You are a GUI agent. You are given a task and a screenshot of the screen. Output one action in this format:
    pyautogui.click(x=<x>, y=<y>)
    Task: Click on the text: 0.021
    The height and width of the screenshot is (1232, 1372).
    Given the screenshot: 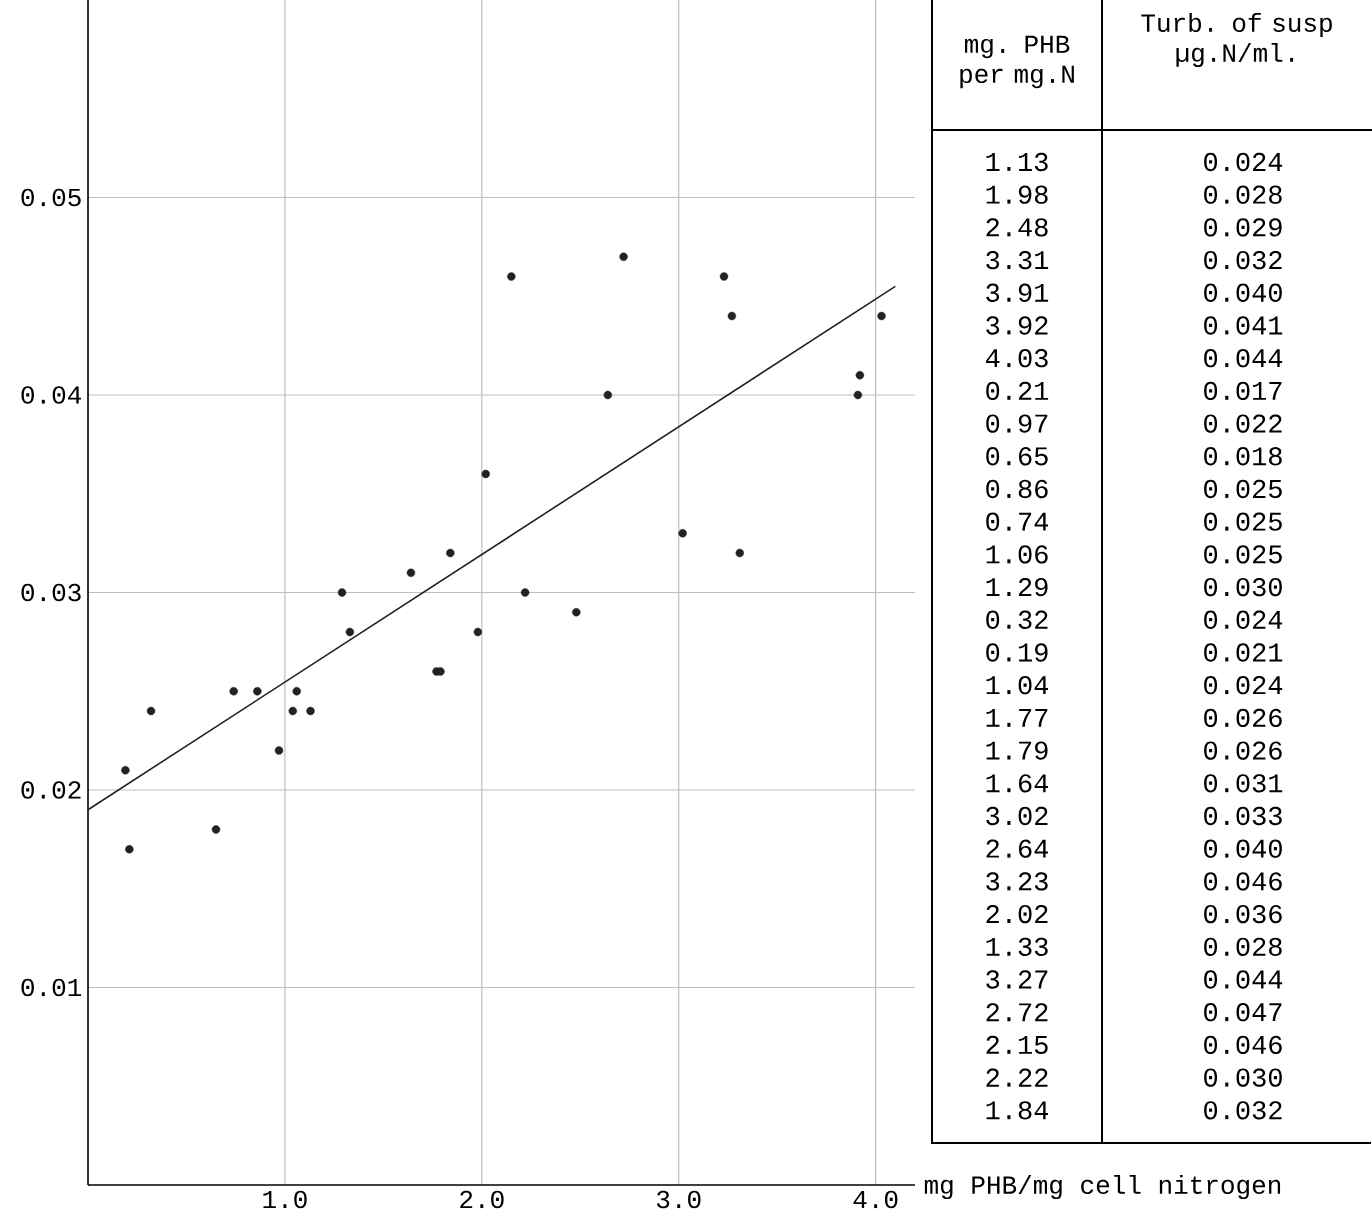 What is the action you would take?
    pyautogui.click(x=1243, y=652)
    